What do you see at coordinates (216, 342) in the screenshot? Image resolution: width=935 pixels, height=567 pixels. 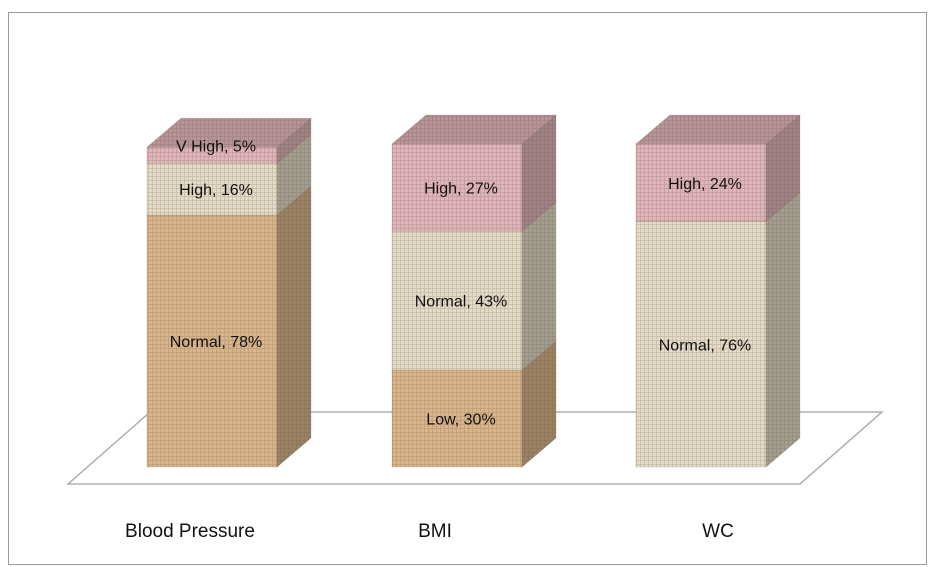 I see `data-label: Normal, 78%` at bounding box center [216, 342].